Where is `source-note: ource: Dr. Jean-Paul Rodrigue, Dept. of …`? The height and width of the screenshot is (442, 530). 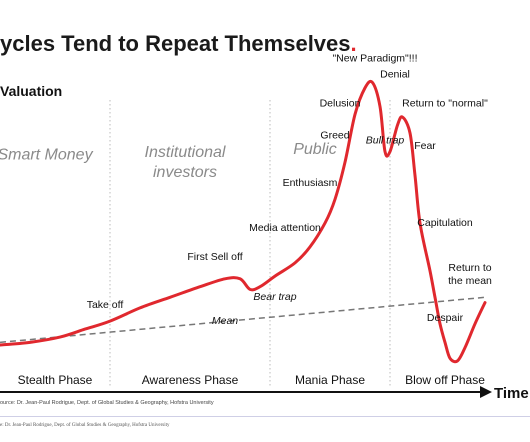 source-note: ource: Dr. Jean-Paul Rodrigue, Dept. of … is located at coordinates (107, 403).